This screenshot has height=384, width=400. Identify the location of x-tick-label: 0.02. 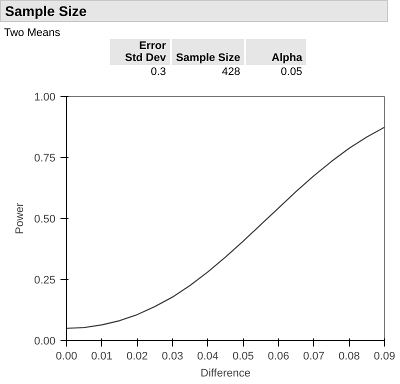
(137, 356).